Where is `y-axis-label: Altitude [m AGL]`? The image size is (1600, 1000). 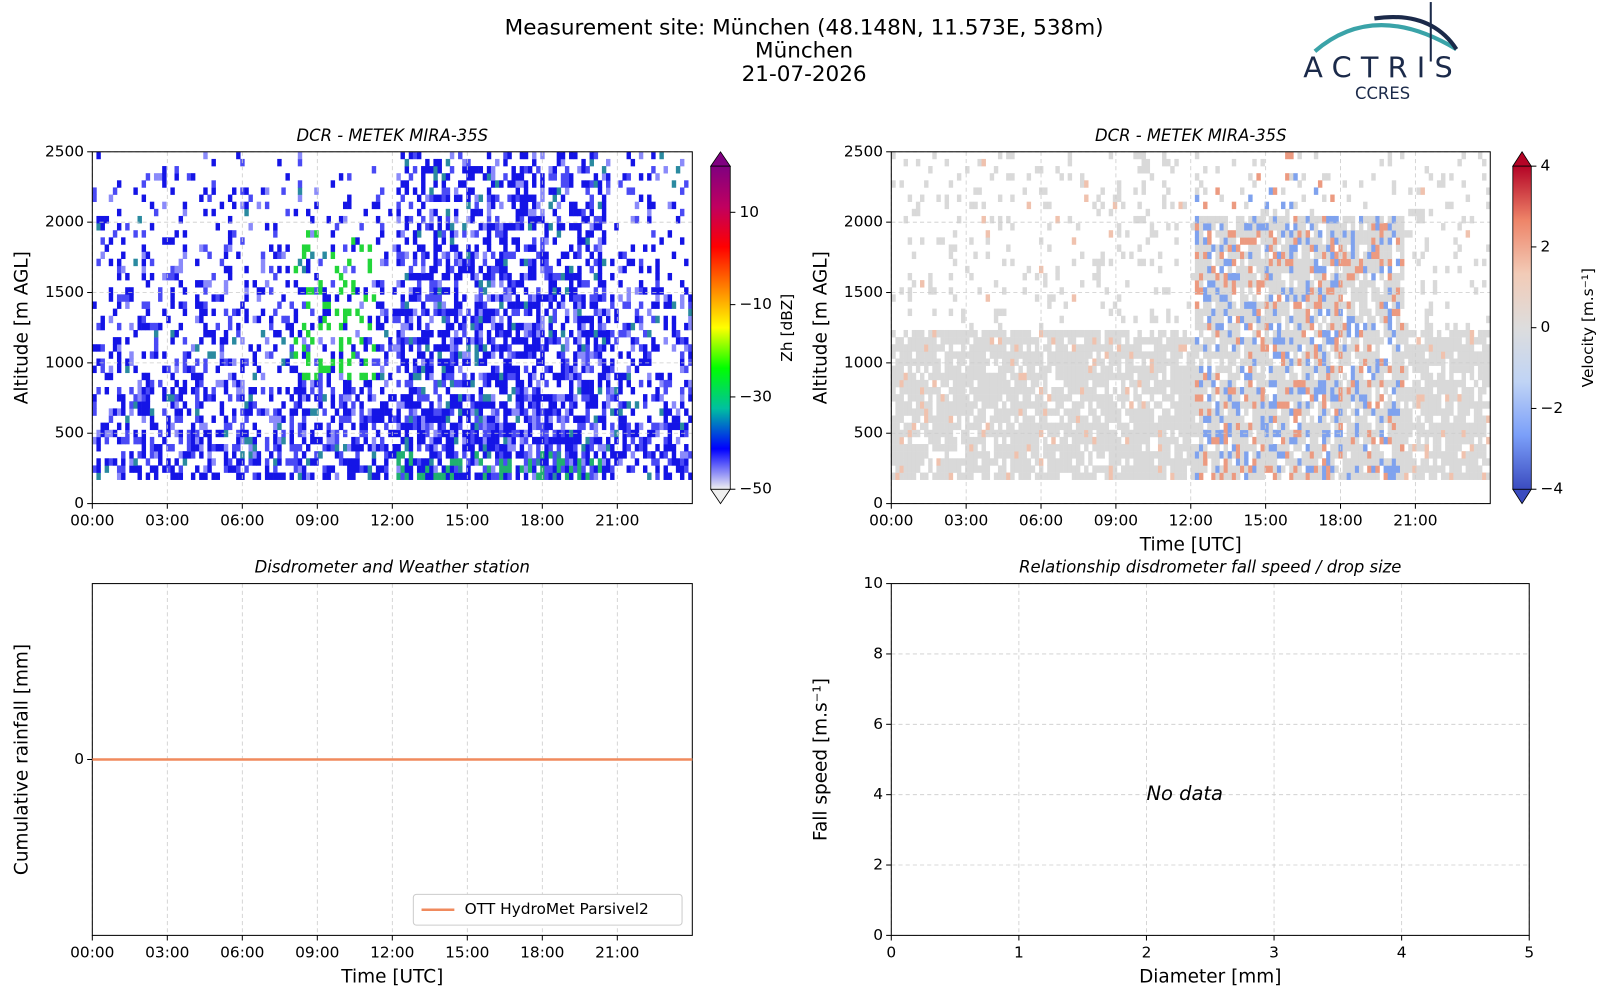
y-axis-label: Altitude [m AGL] is located at coordinates (22, 327).